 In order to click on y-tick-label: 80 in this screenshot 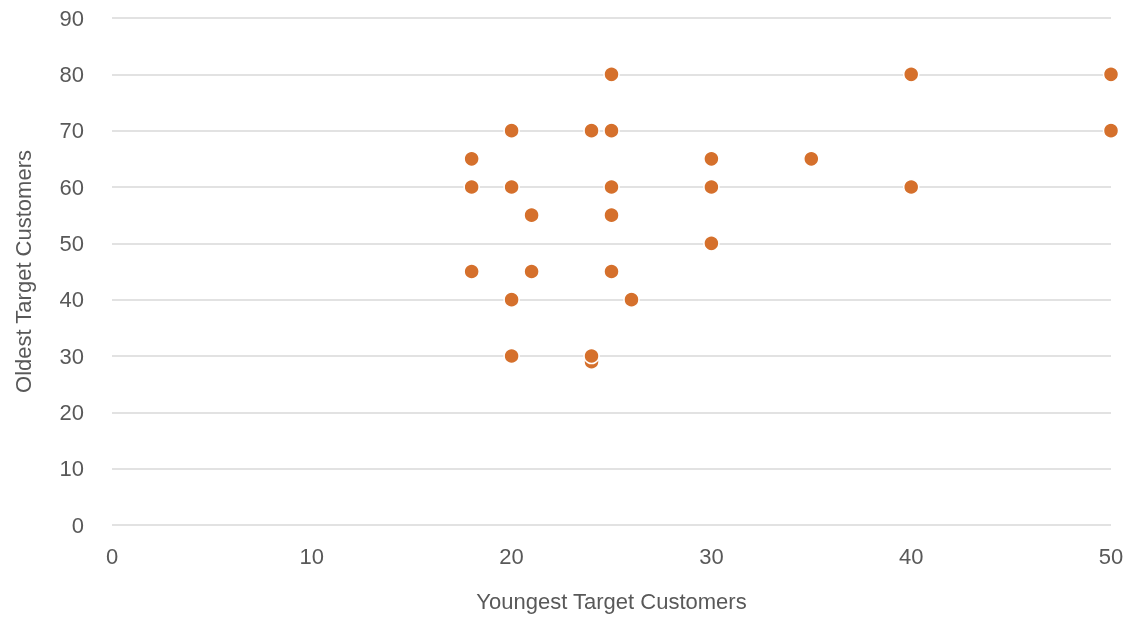, I will do `click(71, 74)`.